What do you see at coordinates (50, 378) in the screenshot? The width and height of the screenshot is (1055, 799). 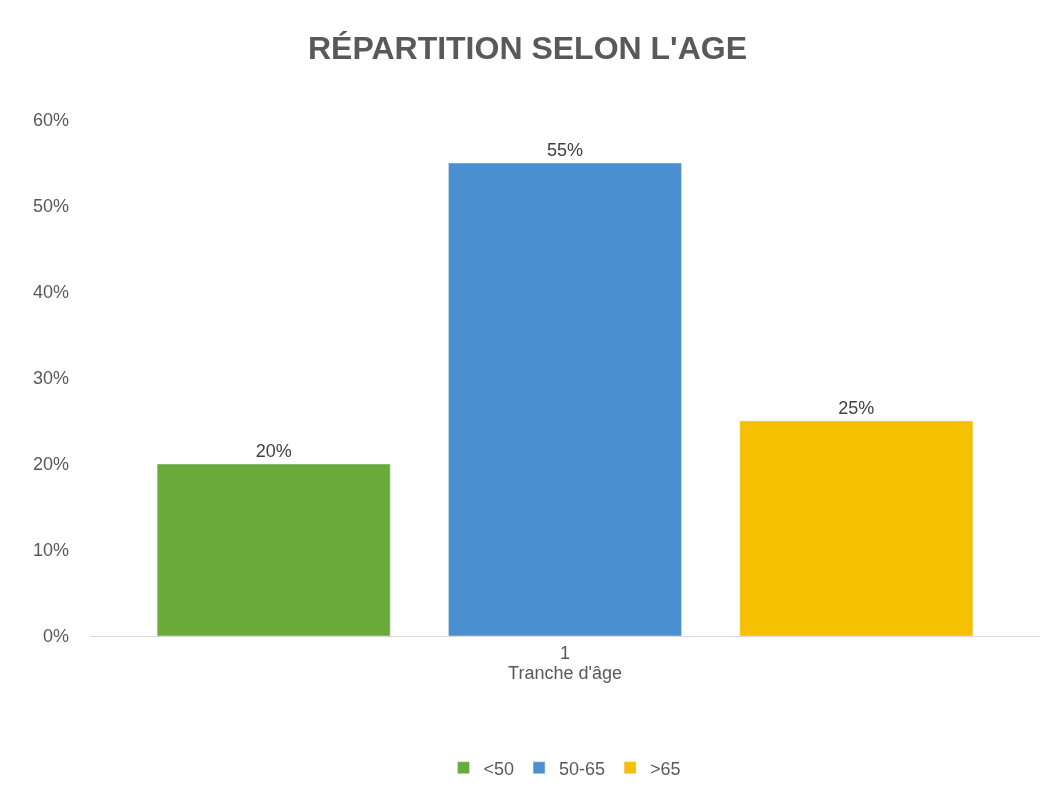 I see `y-tick-label: 30%` at bounding box center [50, 378].